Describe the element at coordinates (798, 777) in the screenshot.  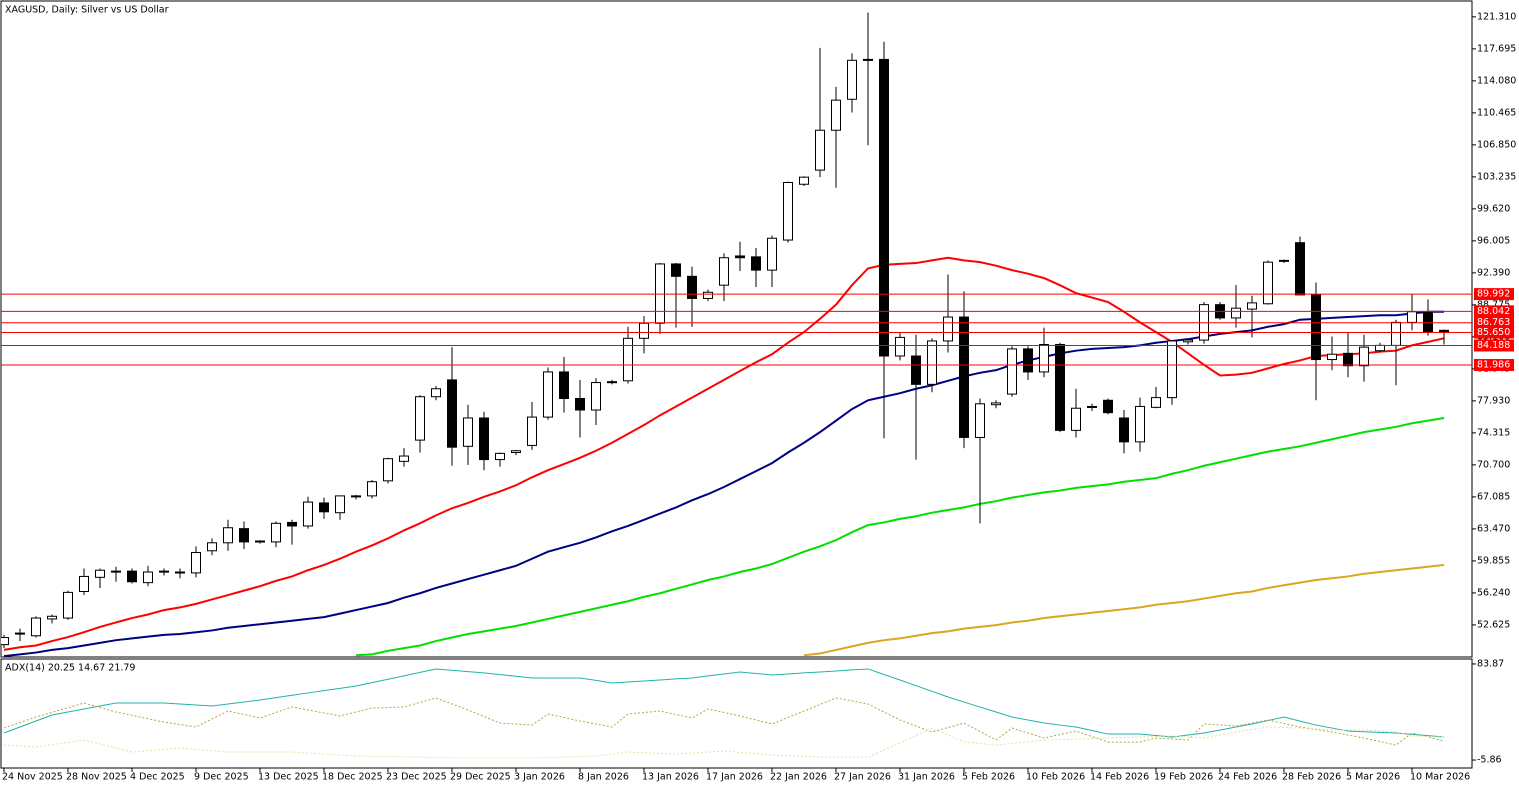
I see `x-tick-label: 22 Jan 2026` at that location.